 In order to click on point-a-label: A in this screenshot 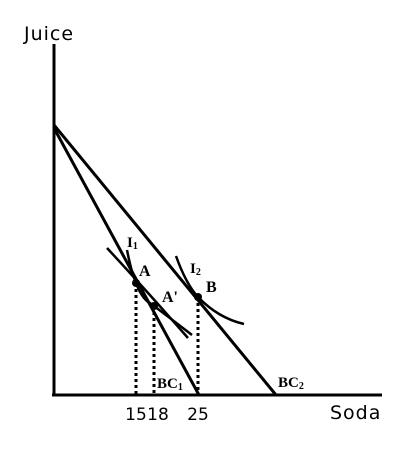, I will do `click(145, 271)`.